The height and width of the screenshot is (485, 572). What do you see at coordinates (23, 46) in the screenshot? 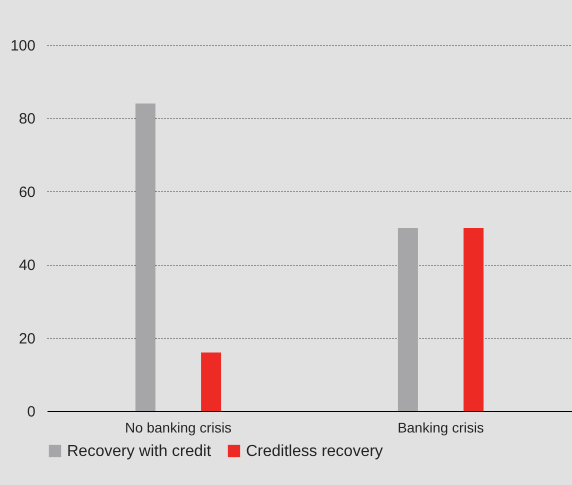
I see `y-tick-label: 100` at bounding box center [23, 46].